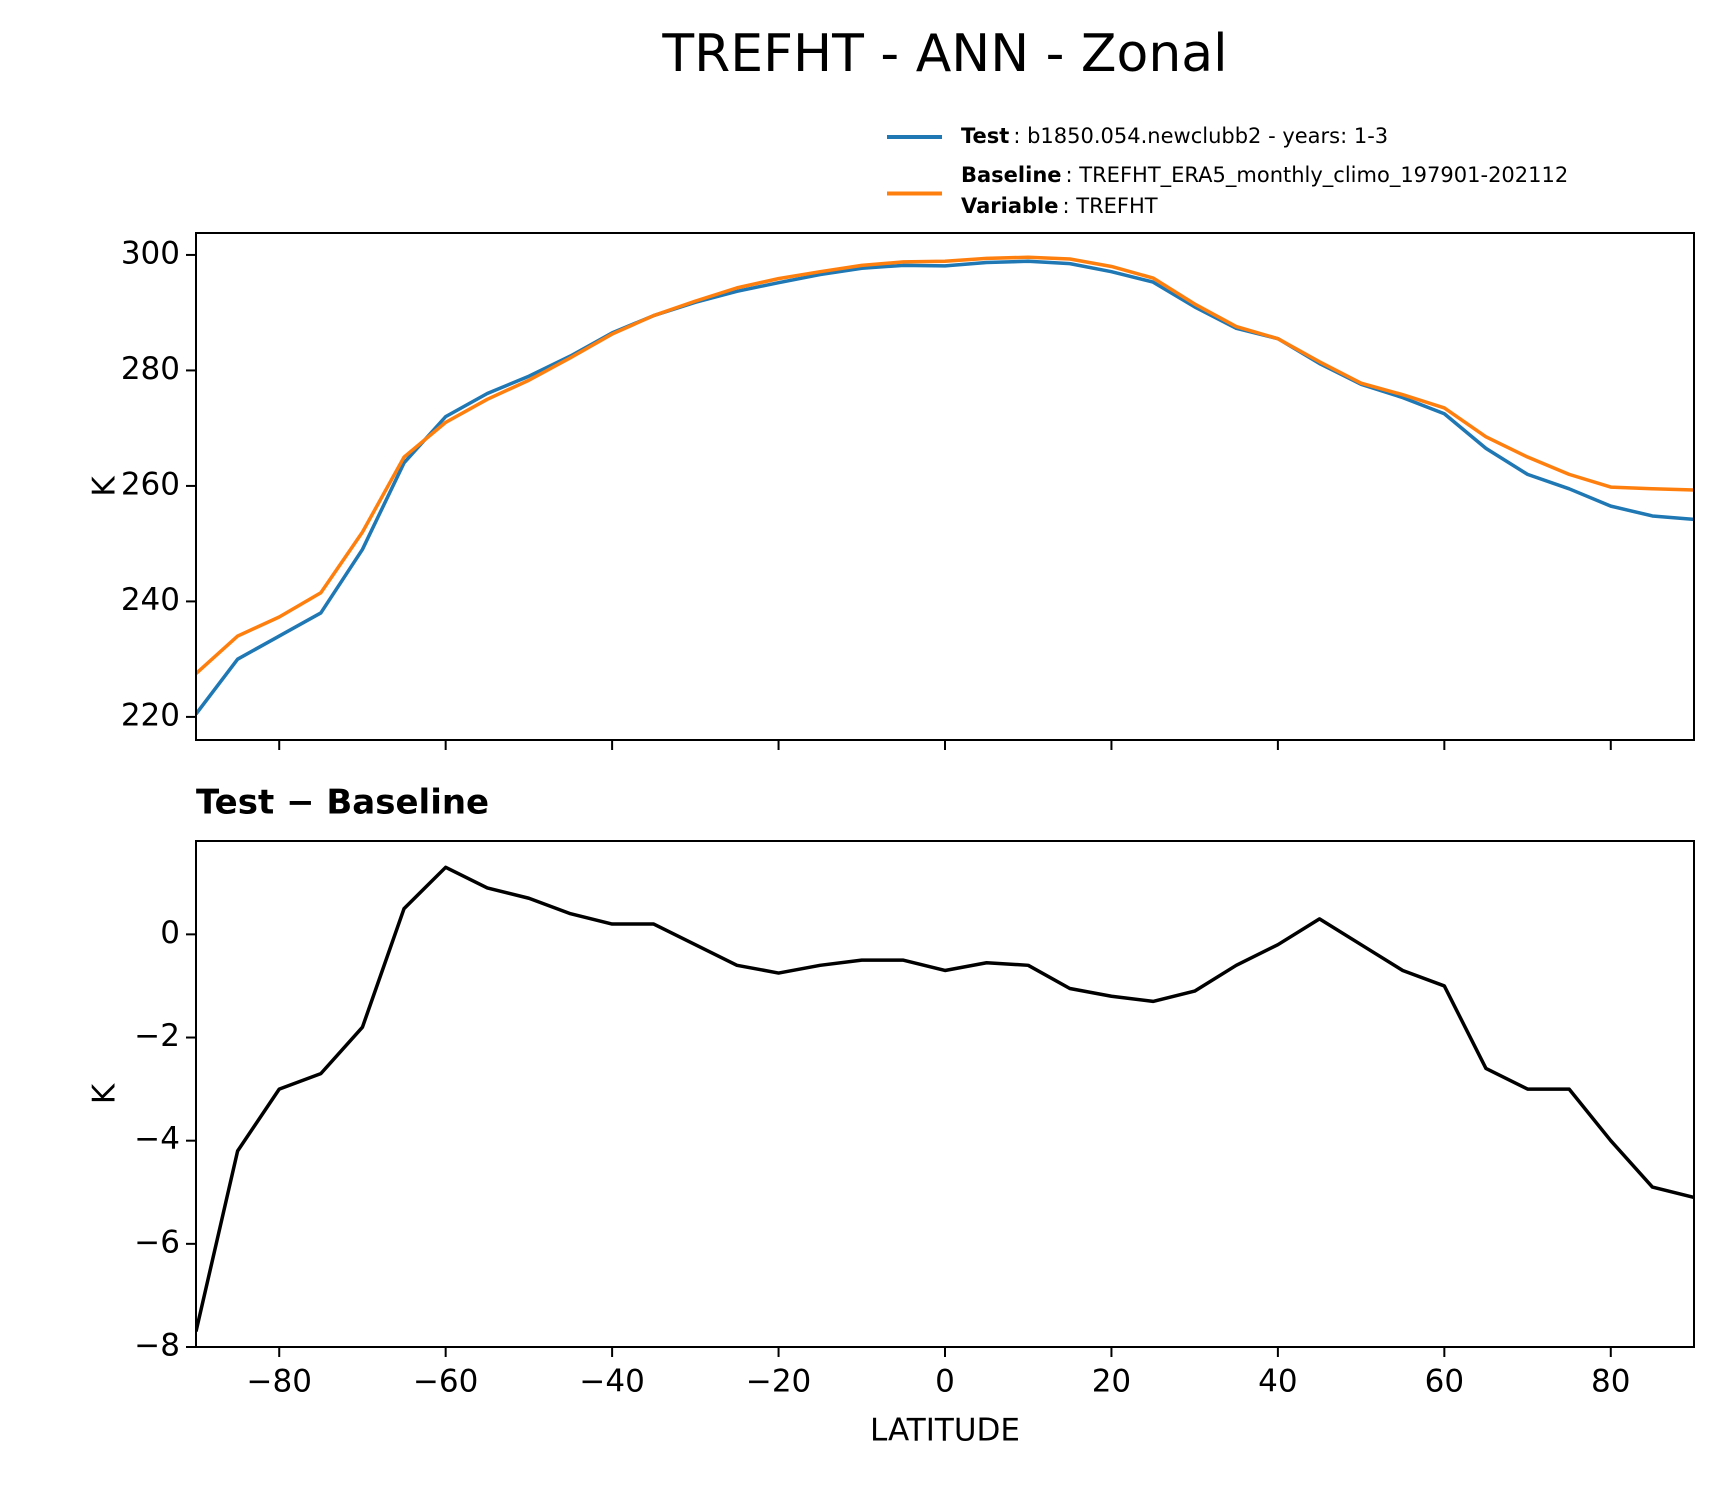 The image size is (1713, 1496). Describe the element at coordinates (150, 369) in the screenshot. I see `y-tick-label: 280` at that location.